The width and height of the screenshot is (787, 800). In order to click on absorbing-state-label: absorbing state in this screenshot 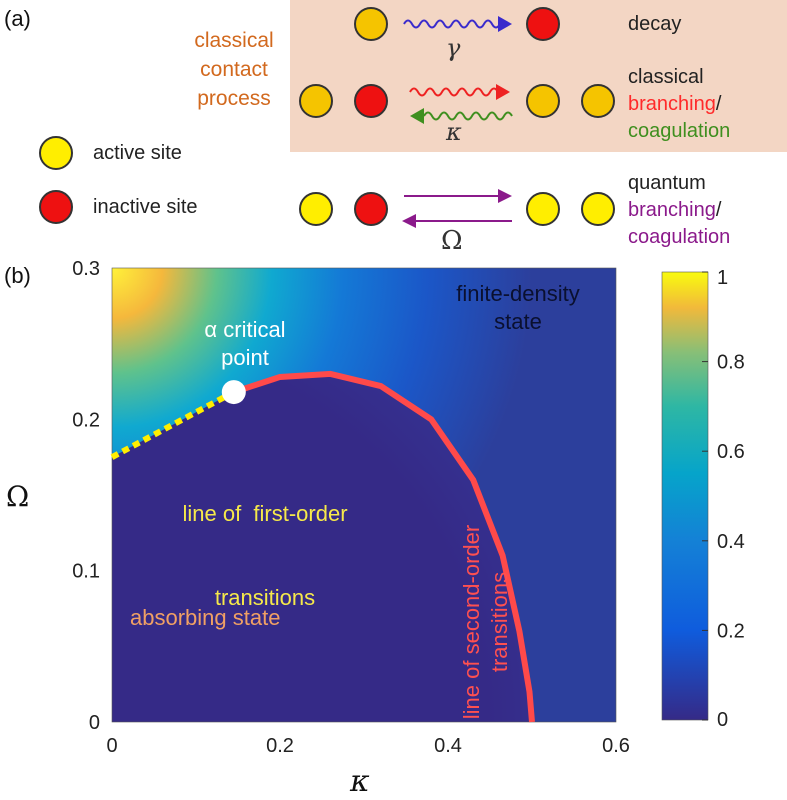, I will do `click(205, 617)`.